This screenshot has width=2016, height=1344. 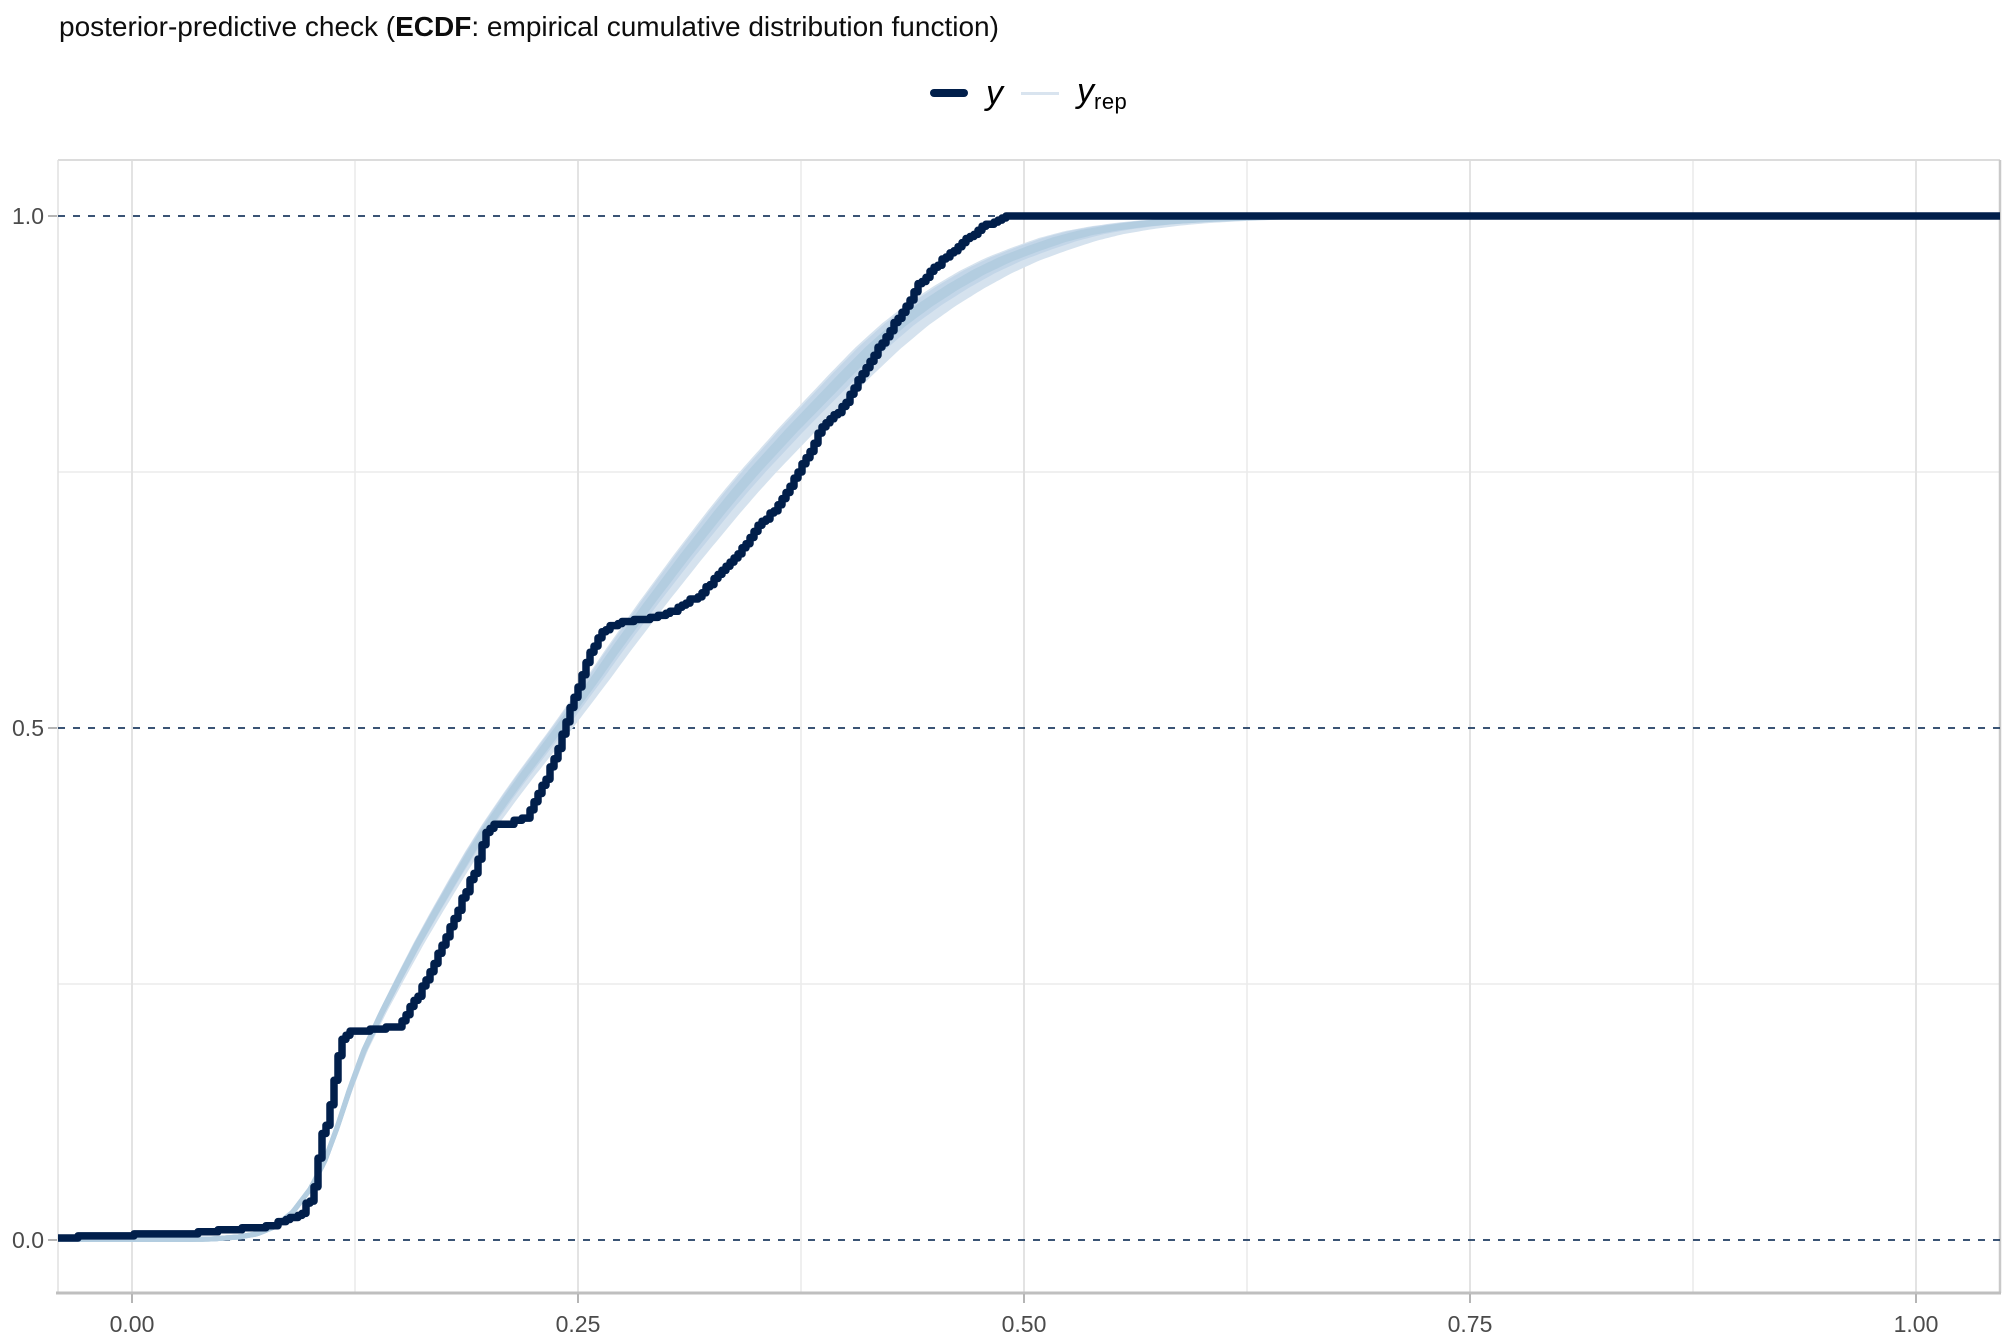 I want to click on legend: y yrep, so click(x=1028, y=93).